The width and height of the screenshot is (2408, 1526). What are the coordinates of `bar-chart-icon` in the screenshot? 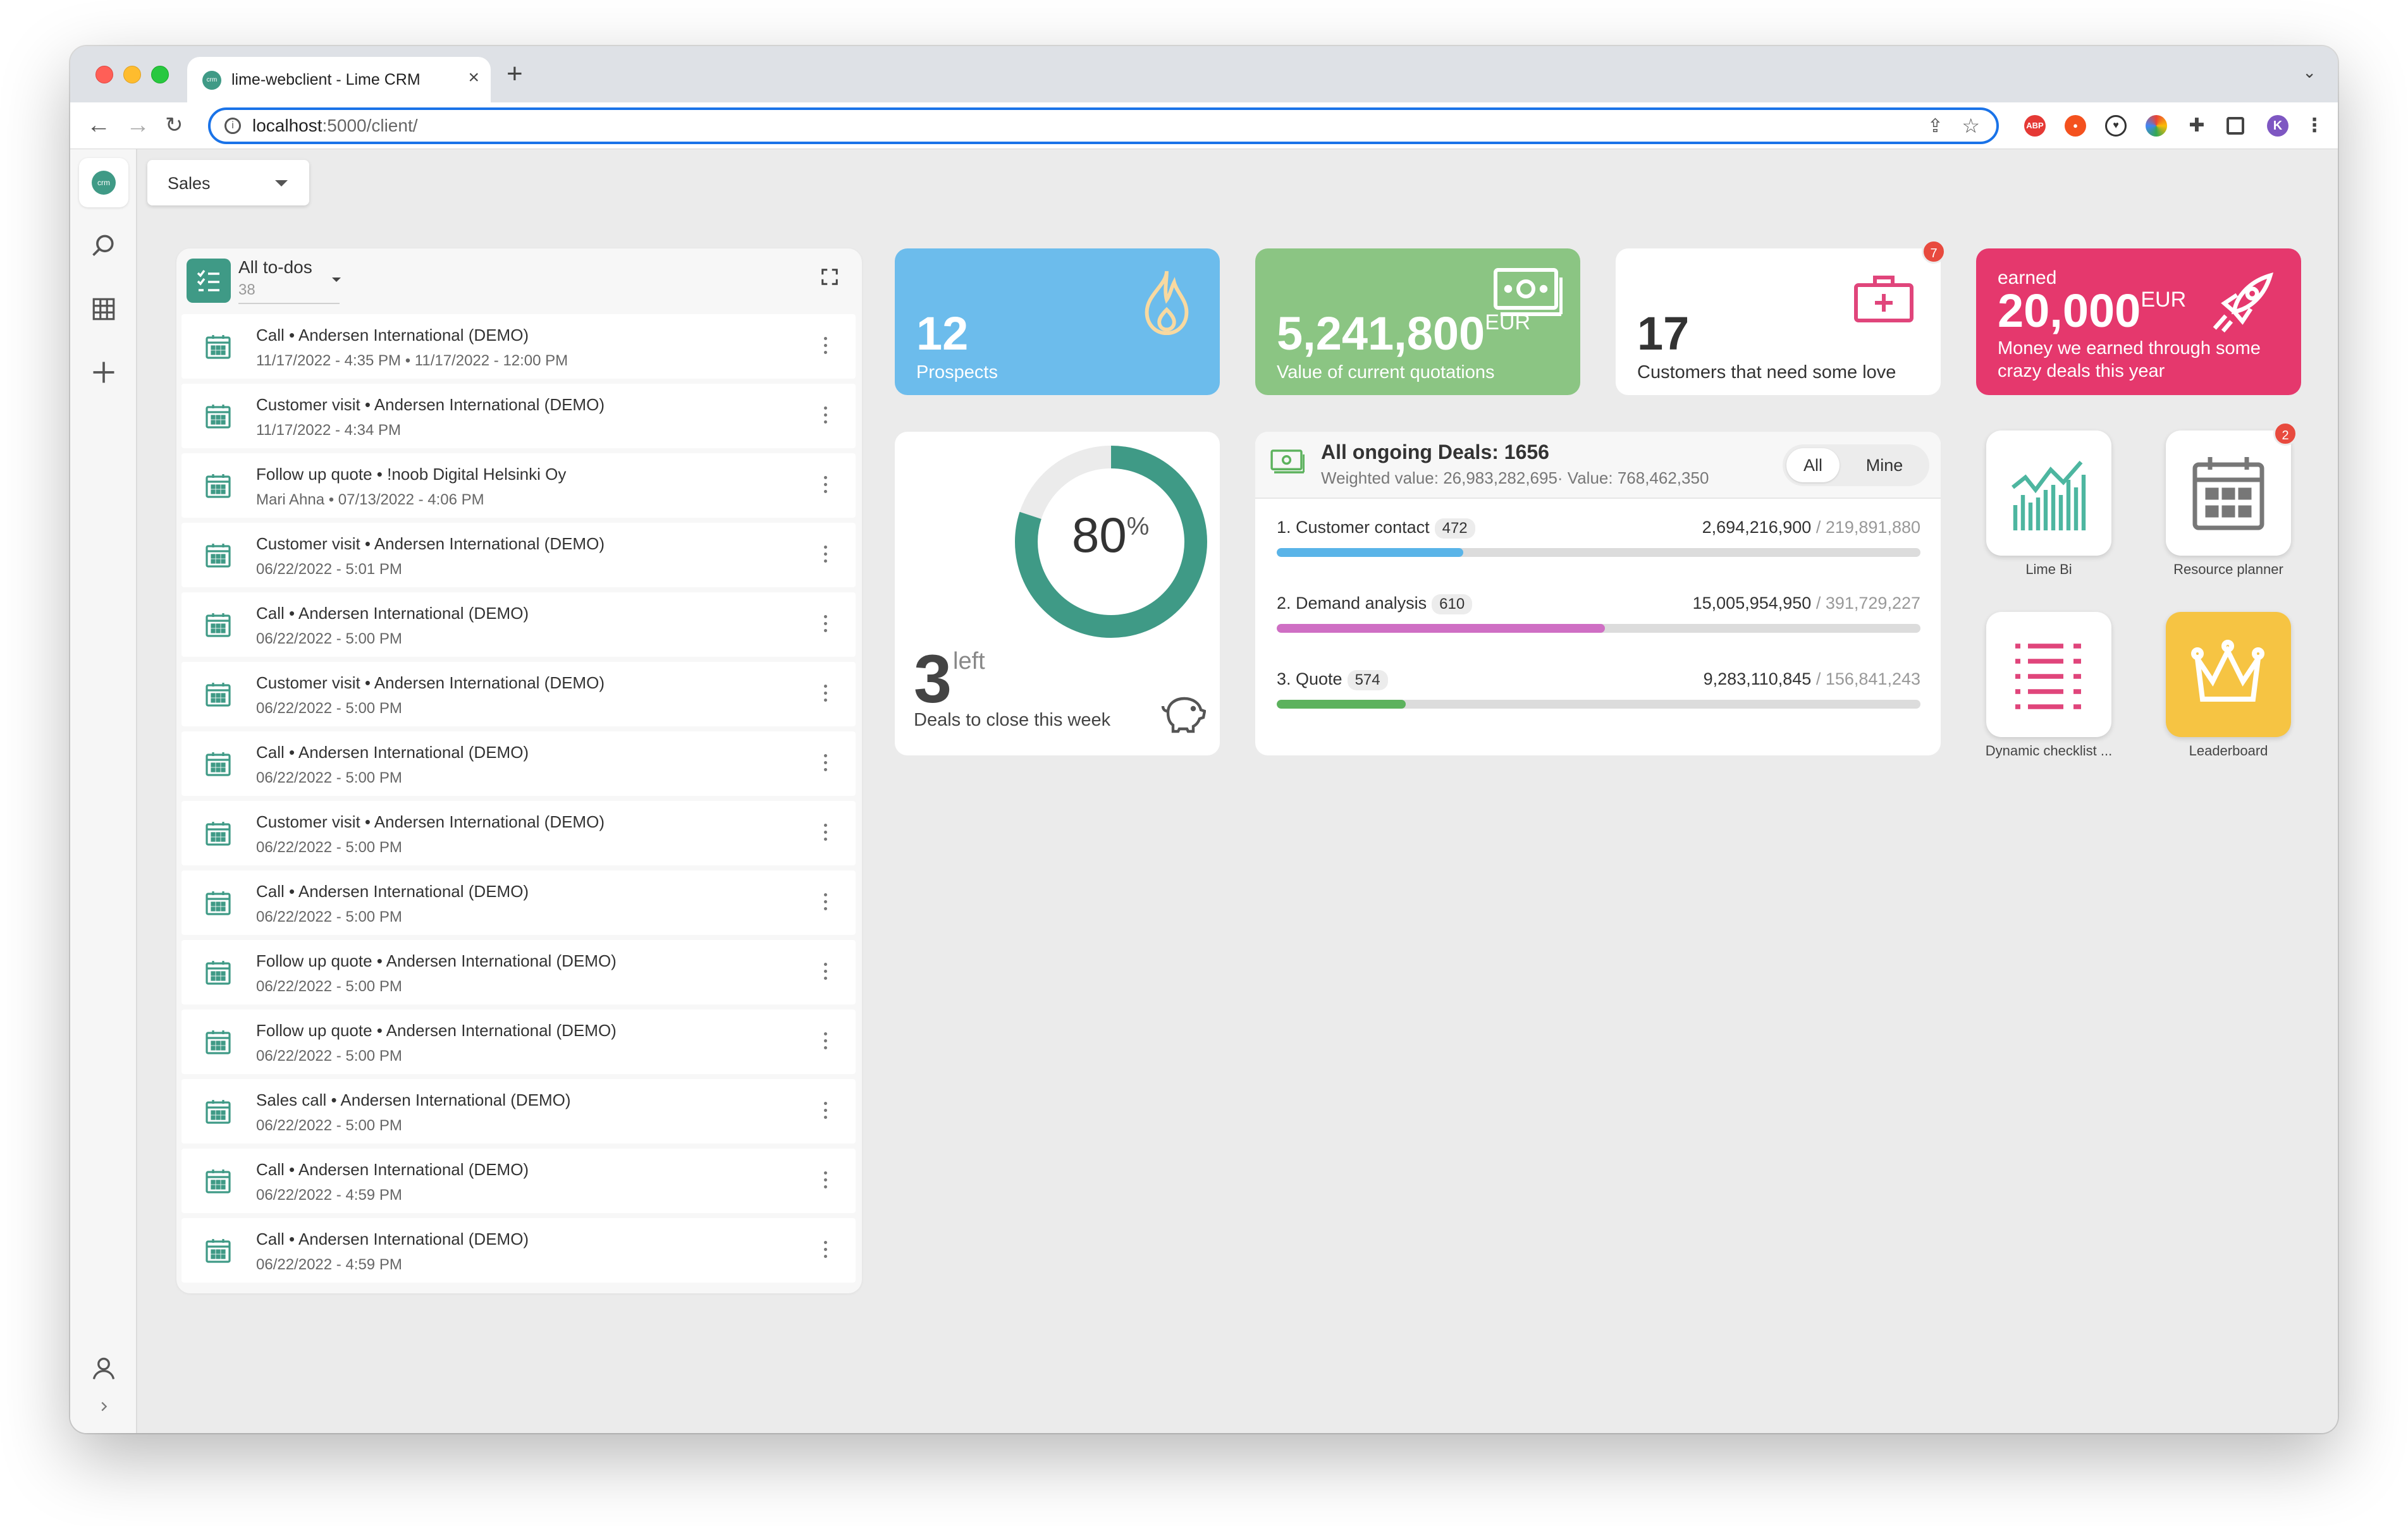 It's located at (2049, 495).